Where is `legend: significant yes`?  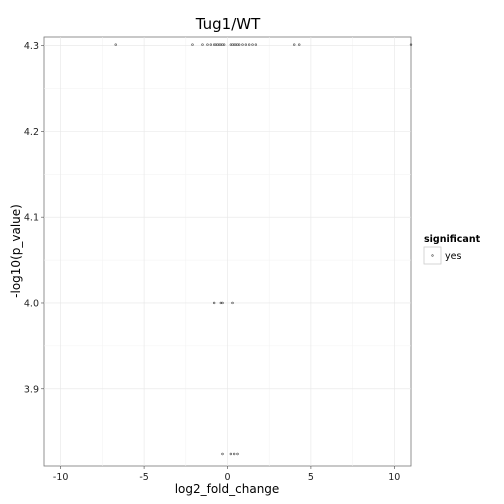 legend: significant yes is located at coordinates (452, 249).